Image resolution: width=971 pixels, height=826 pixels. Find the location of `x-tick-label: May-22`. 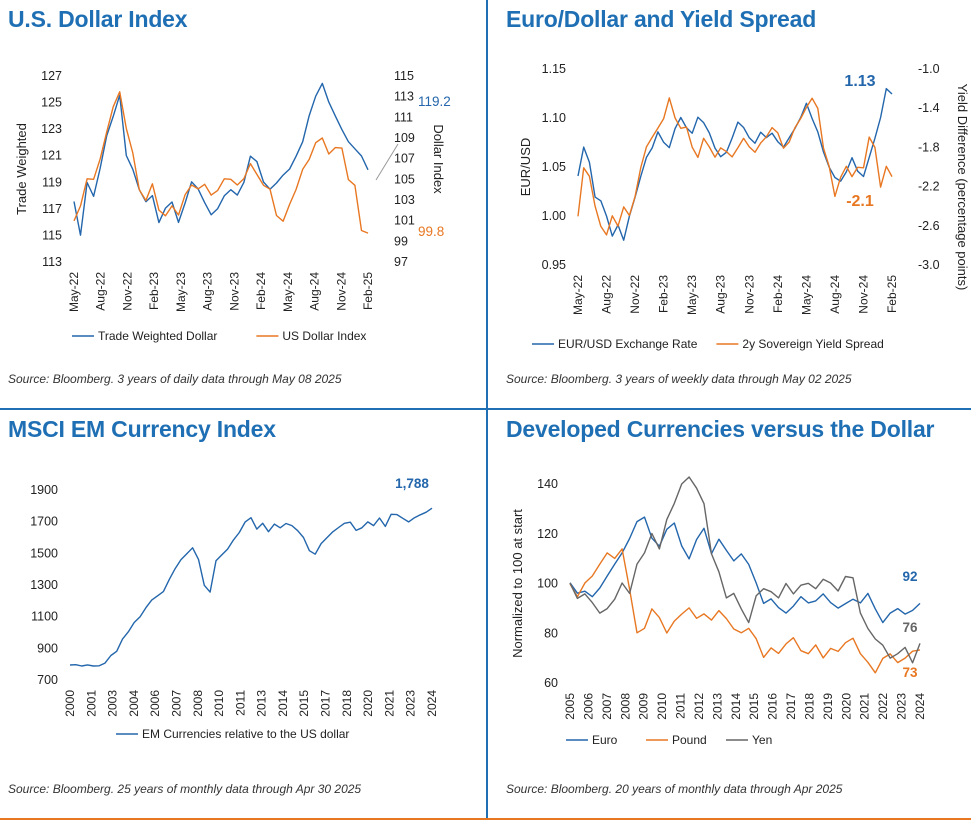

x-tick-label: May-22 is located at coordinates (74, 292).